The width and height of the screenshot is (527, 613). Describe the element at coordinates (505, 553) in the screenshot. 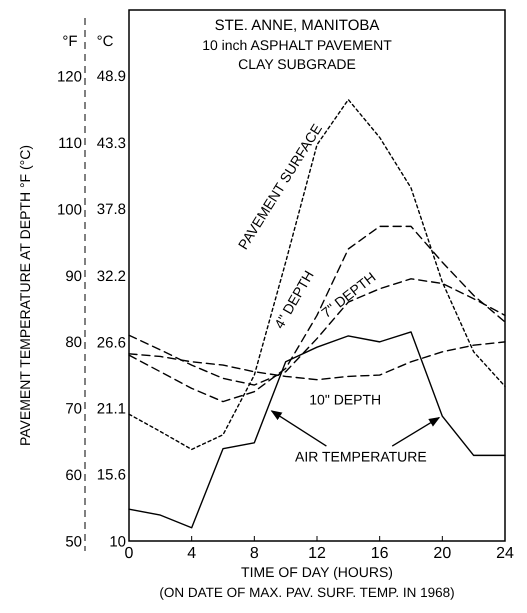

I see `x-tick-label: 24` at that location.